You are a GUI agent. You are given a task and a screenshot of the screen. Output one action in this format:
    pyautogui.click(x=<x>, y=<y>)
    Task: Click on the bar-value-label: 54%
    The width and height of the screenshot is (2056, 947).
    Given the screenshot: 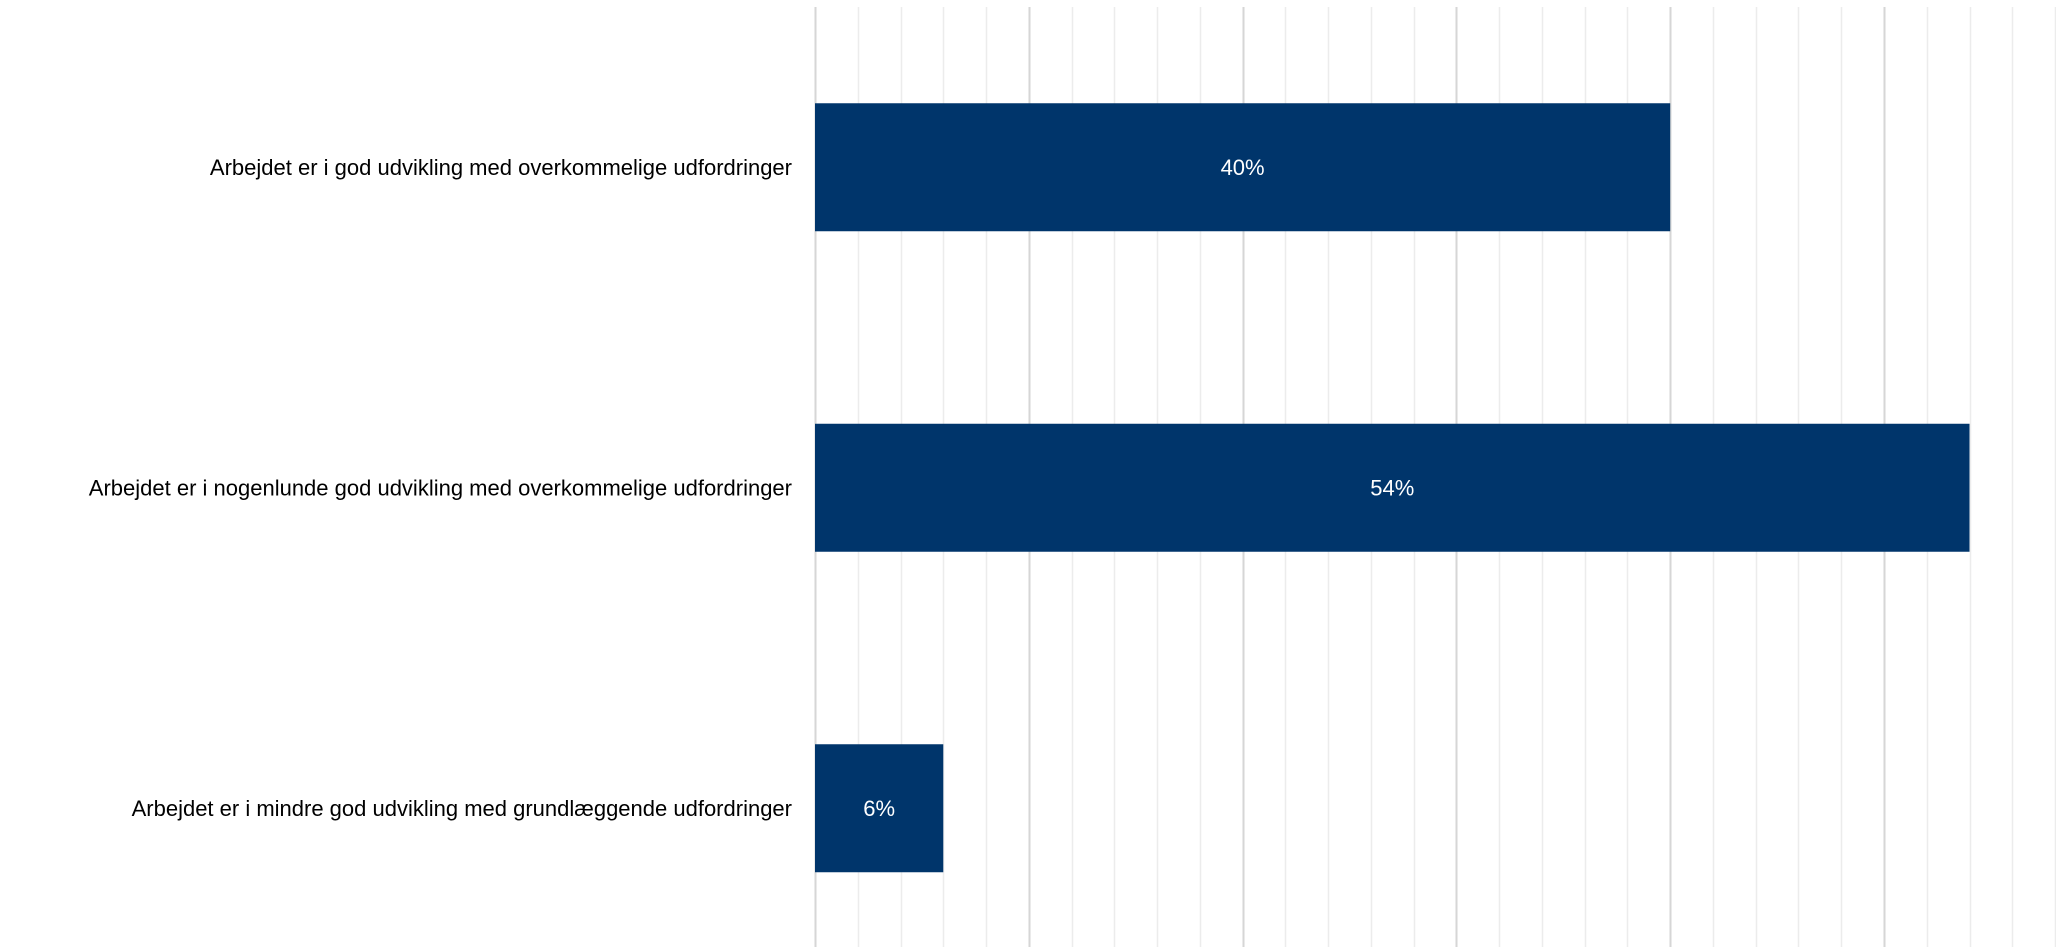 What is the action you would take?
    pyautogui.click(x=1392, y=487)
    